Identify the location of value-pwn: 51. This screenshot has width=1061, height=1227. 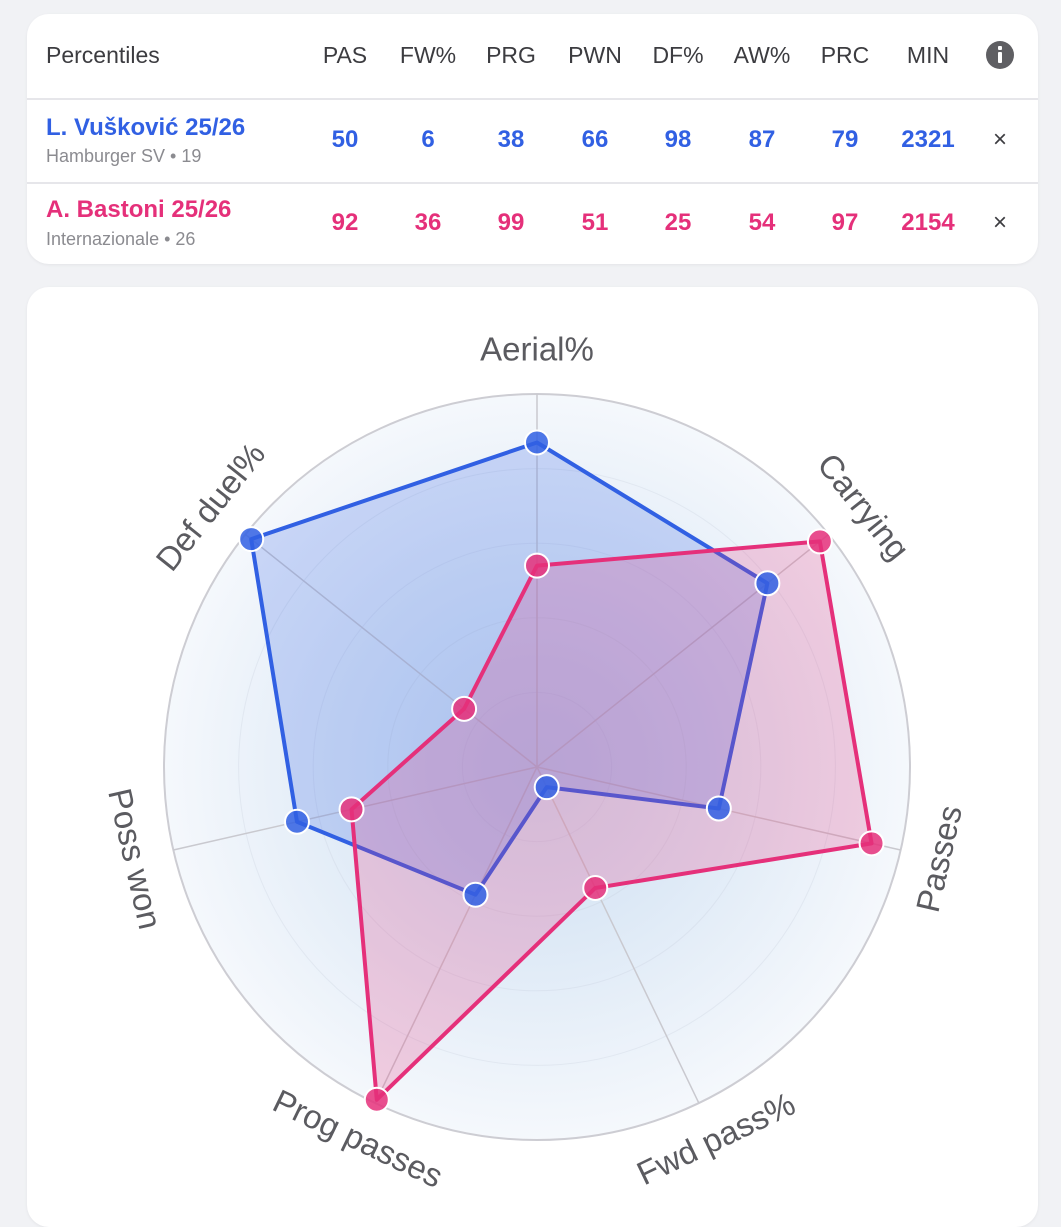
(595, 222).